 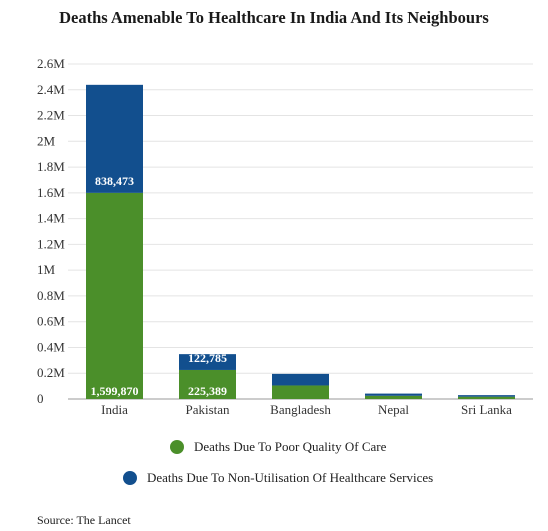 I want to click on data-label: 225,389, so click(x=207, y=391).